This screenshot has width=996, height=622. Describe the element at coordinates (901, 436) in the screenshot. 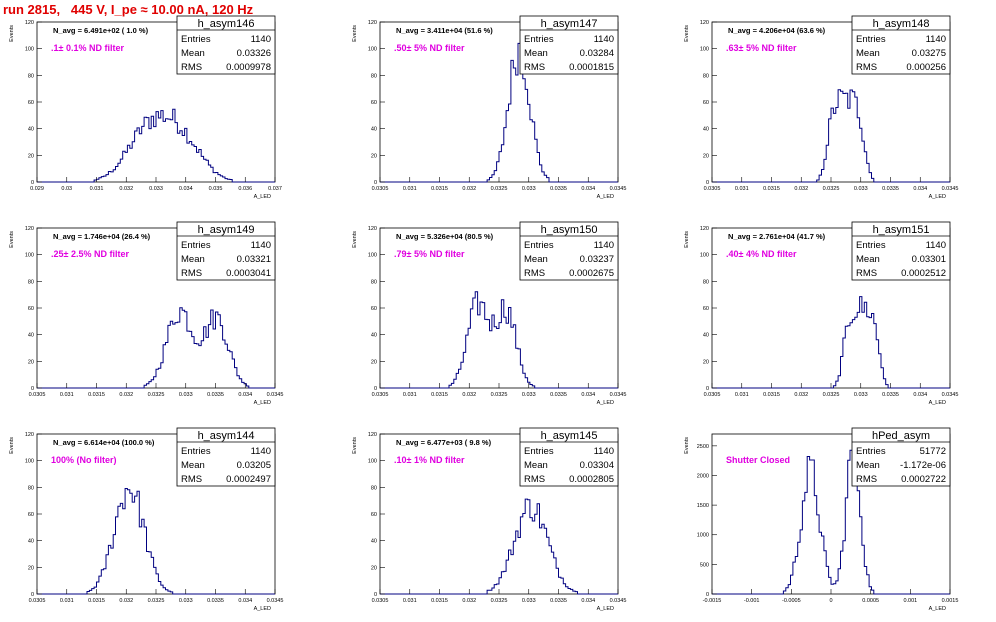

I see `stats-name: hPed_asym` at that location.